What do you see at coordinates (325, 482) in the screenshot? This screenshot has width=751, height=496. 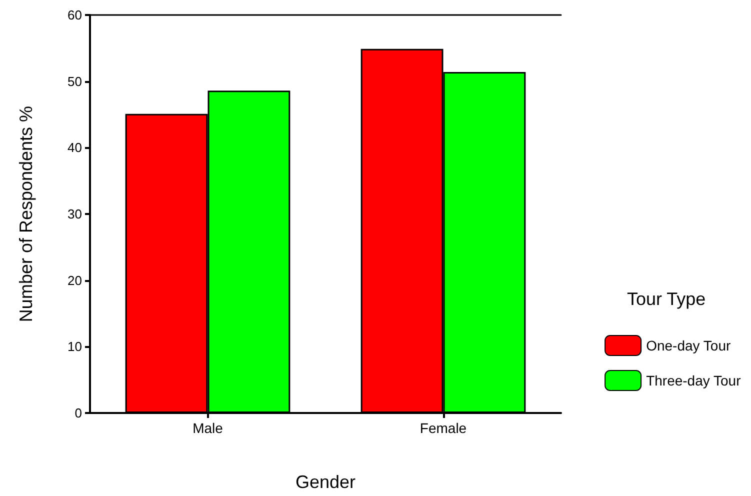 I see `x-axis-title: Gender` at bounding box center [325, 482].